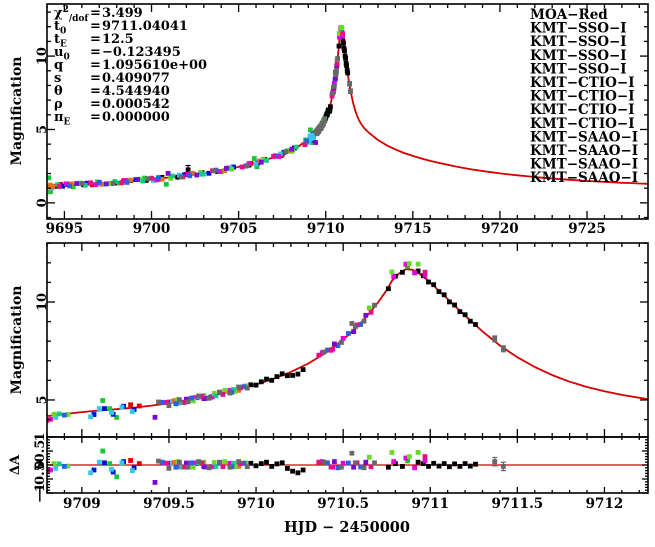 This screenshot has width=655, height=547. I want to click on y-axis-label-top: Magnification, so click(17, 111).